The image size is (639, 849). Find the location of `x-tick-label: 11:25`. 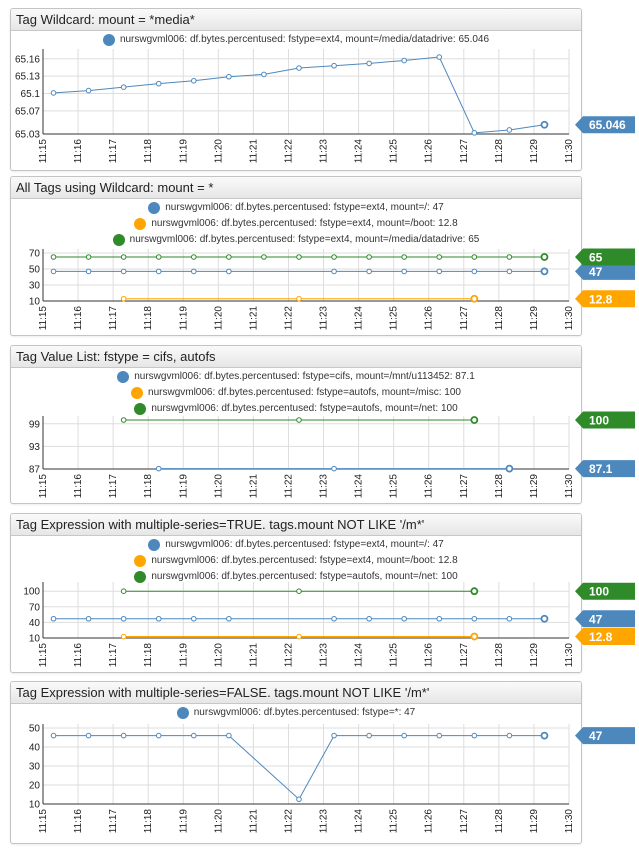

x-tick-label: 11:25 is located at coordinates (394, 151).